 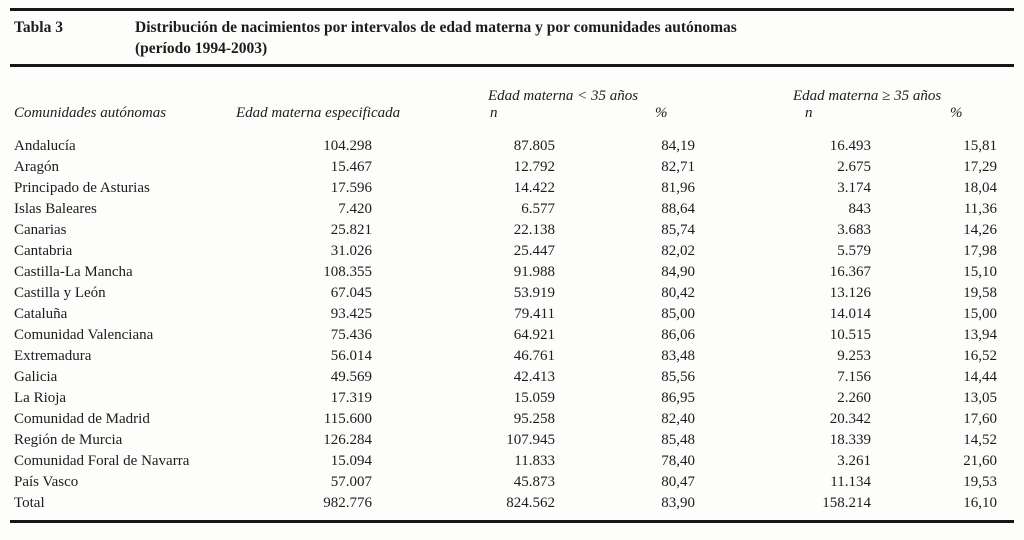 I want to click on cell-pct-over-35: 15,81, so click(x=980, y=146).